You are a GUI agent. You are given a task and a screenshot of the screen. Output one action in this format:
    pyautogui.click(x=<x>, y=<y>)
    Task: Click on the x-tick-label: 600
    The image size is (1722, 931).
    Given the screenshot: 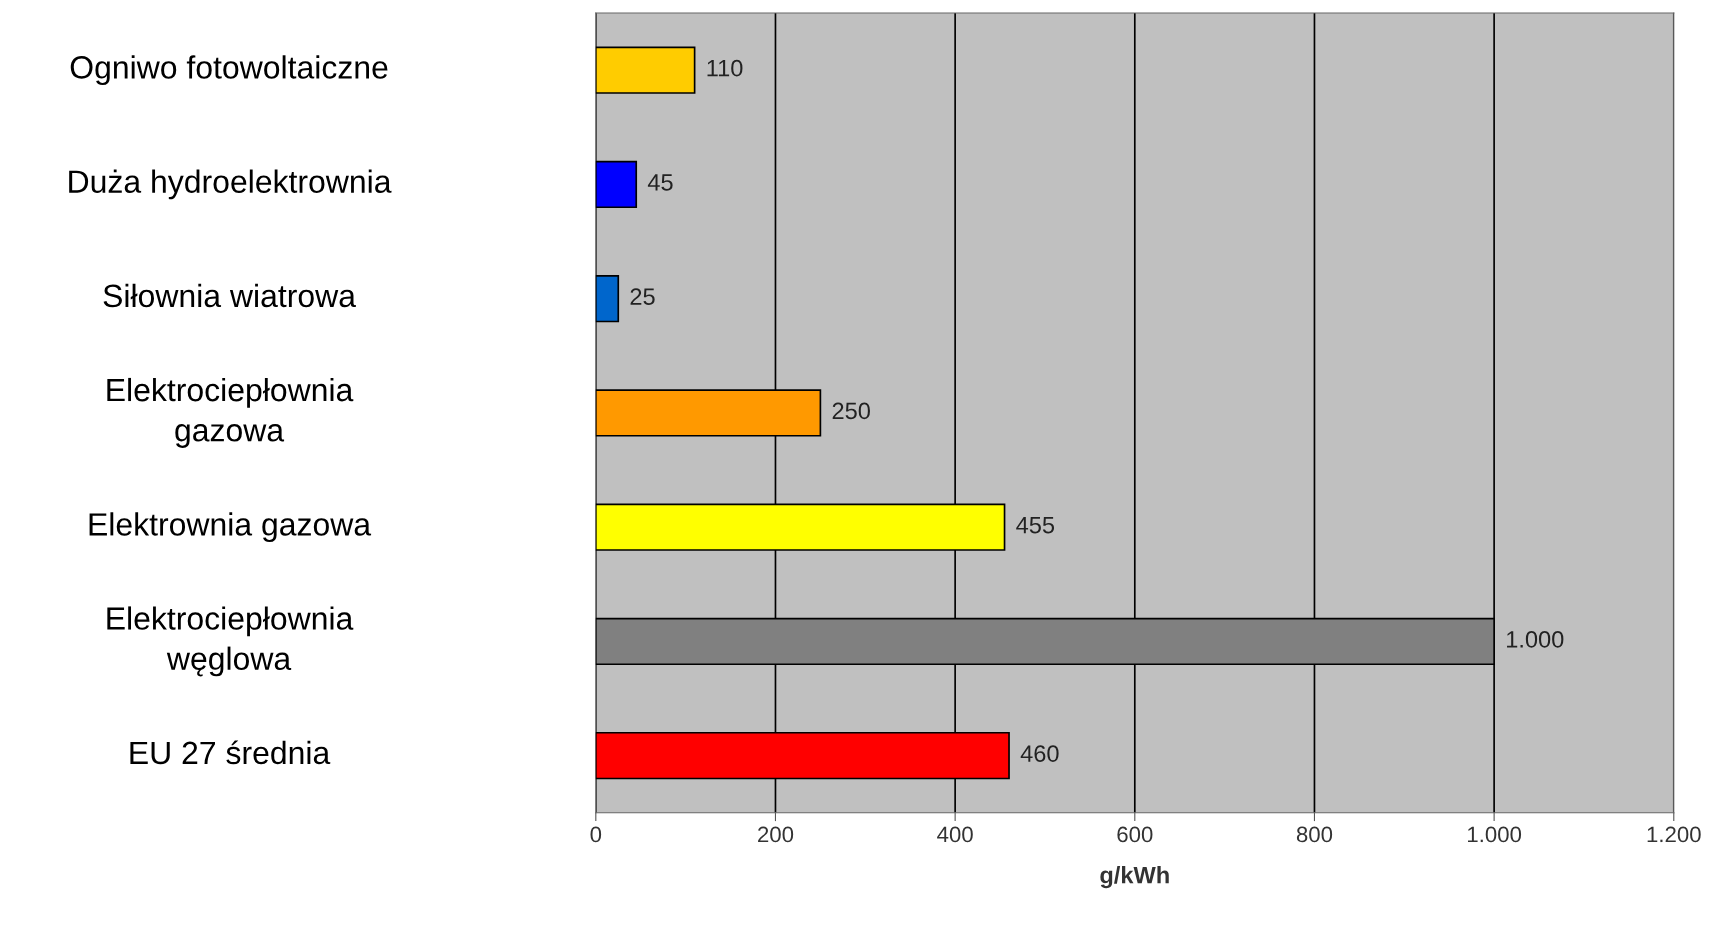 What is the action you would take?
    pyautogui.click(x=1135, y=834)
    